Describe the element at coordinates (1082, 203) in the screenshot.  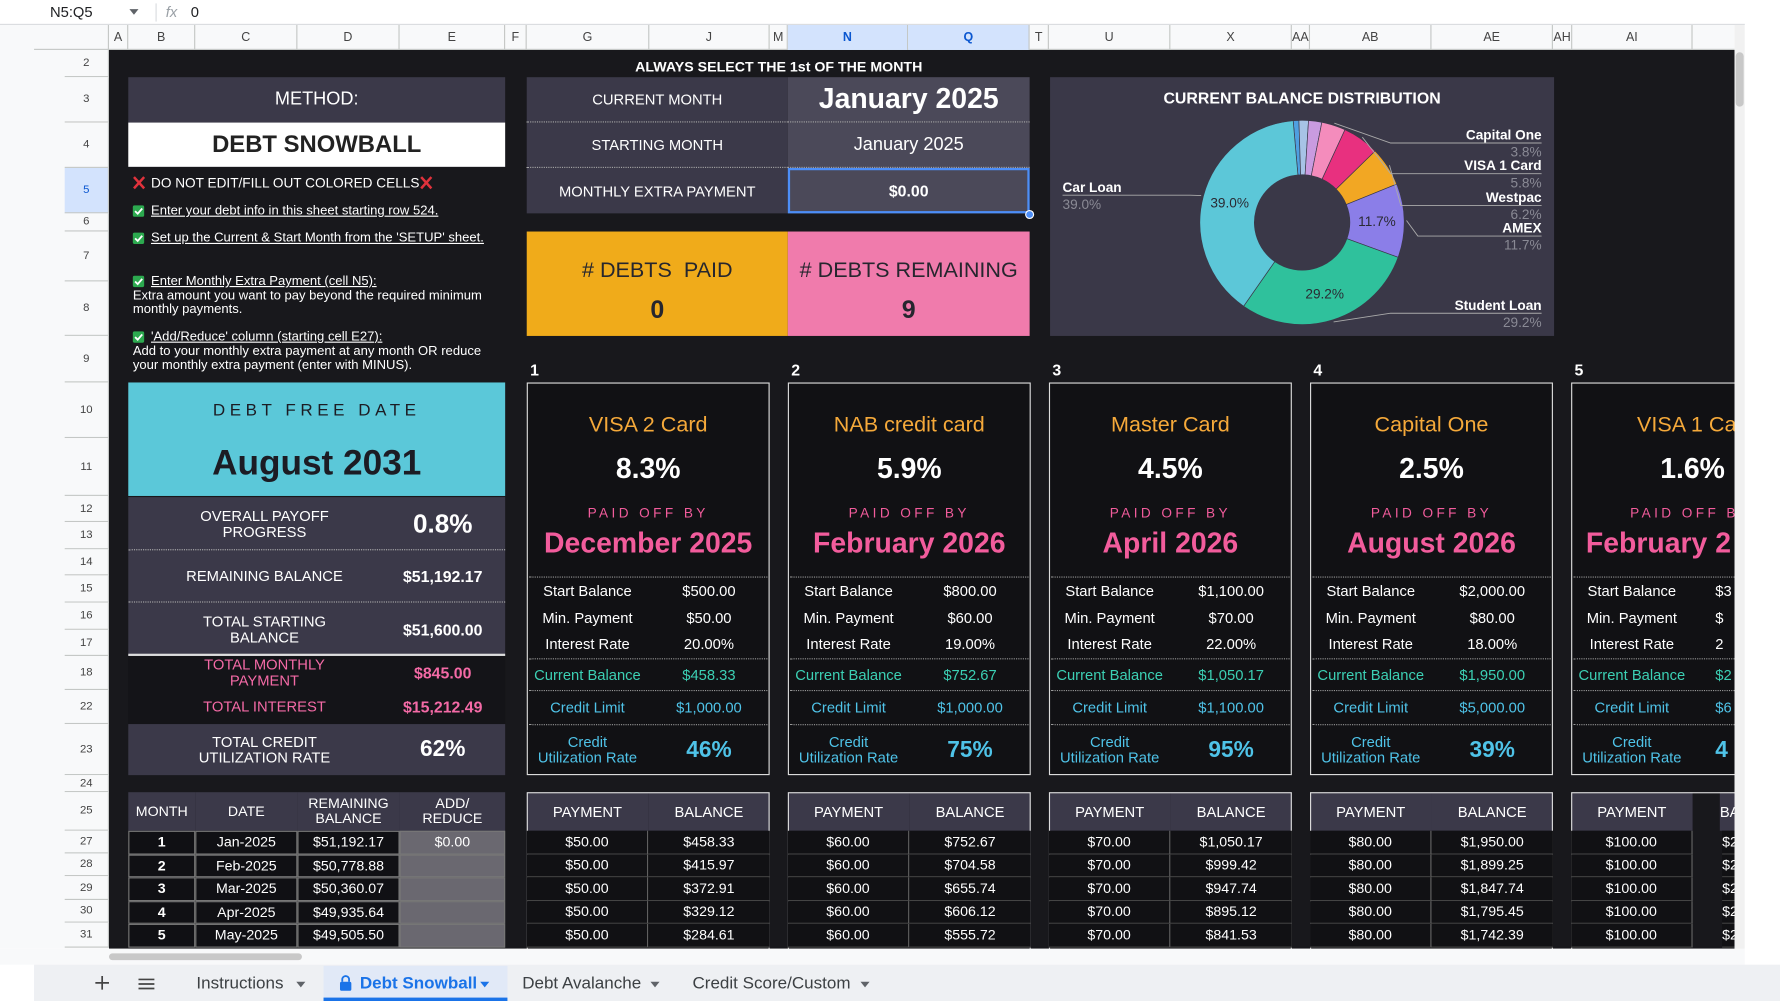
I see `legend-value: 39.0%` at that location.